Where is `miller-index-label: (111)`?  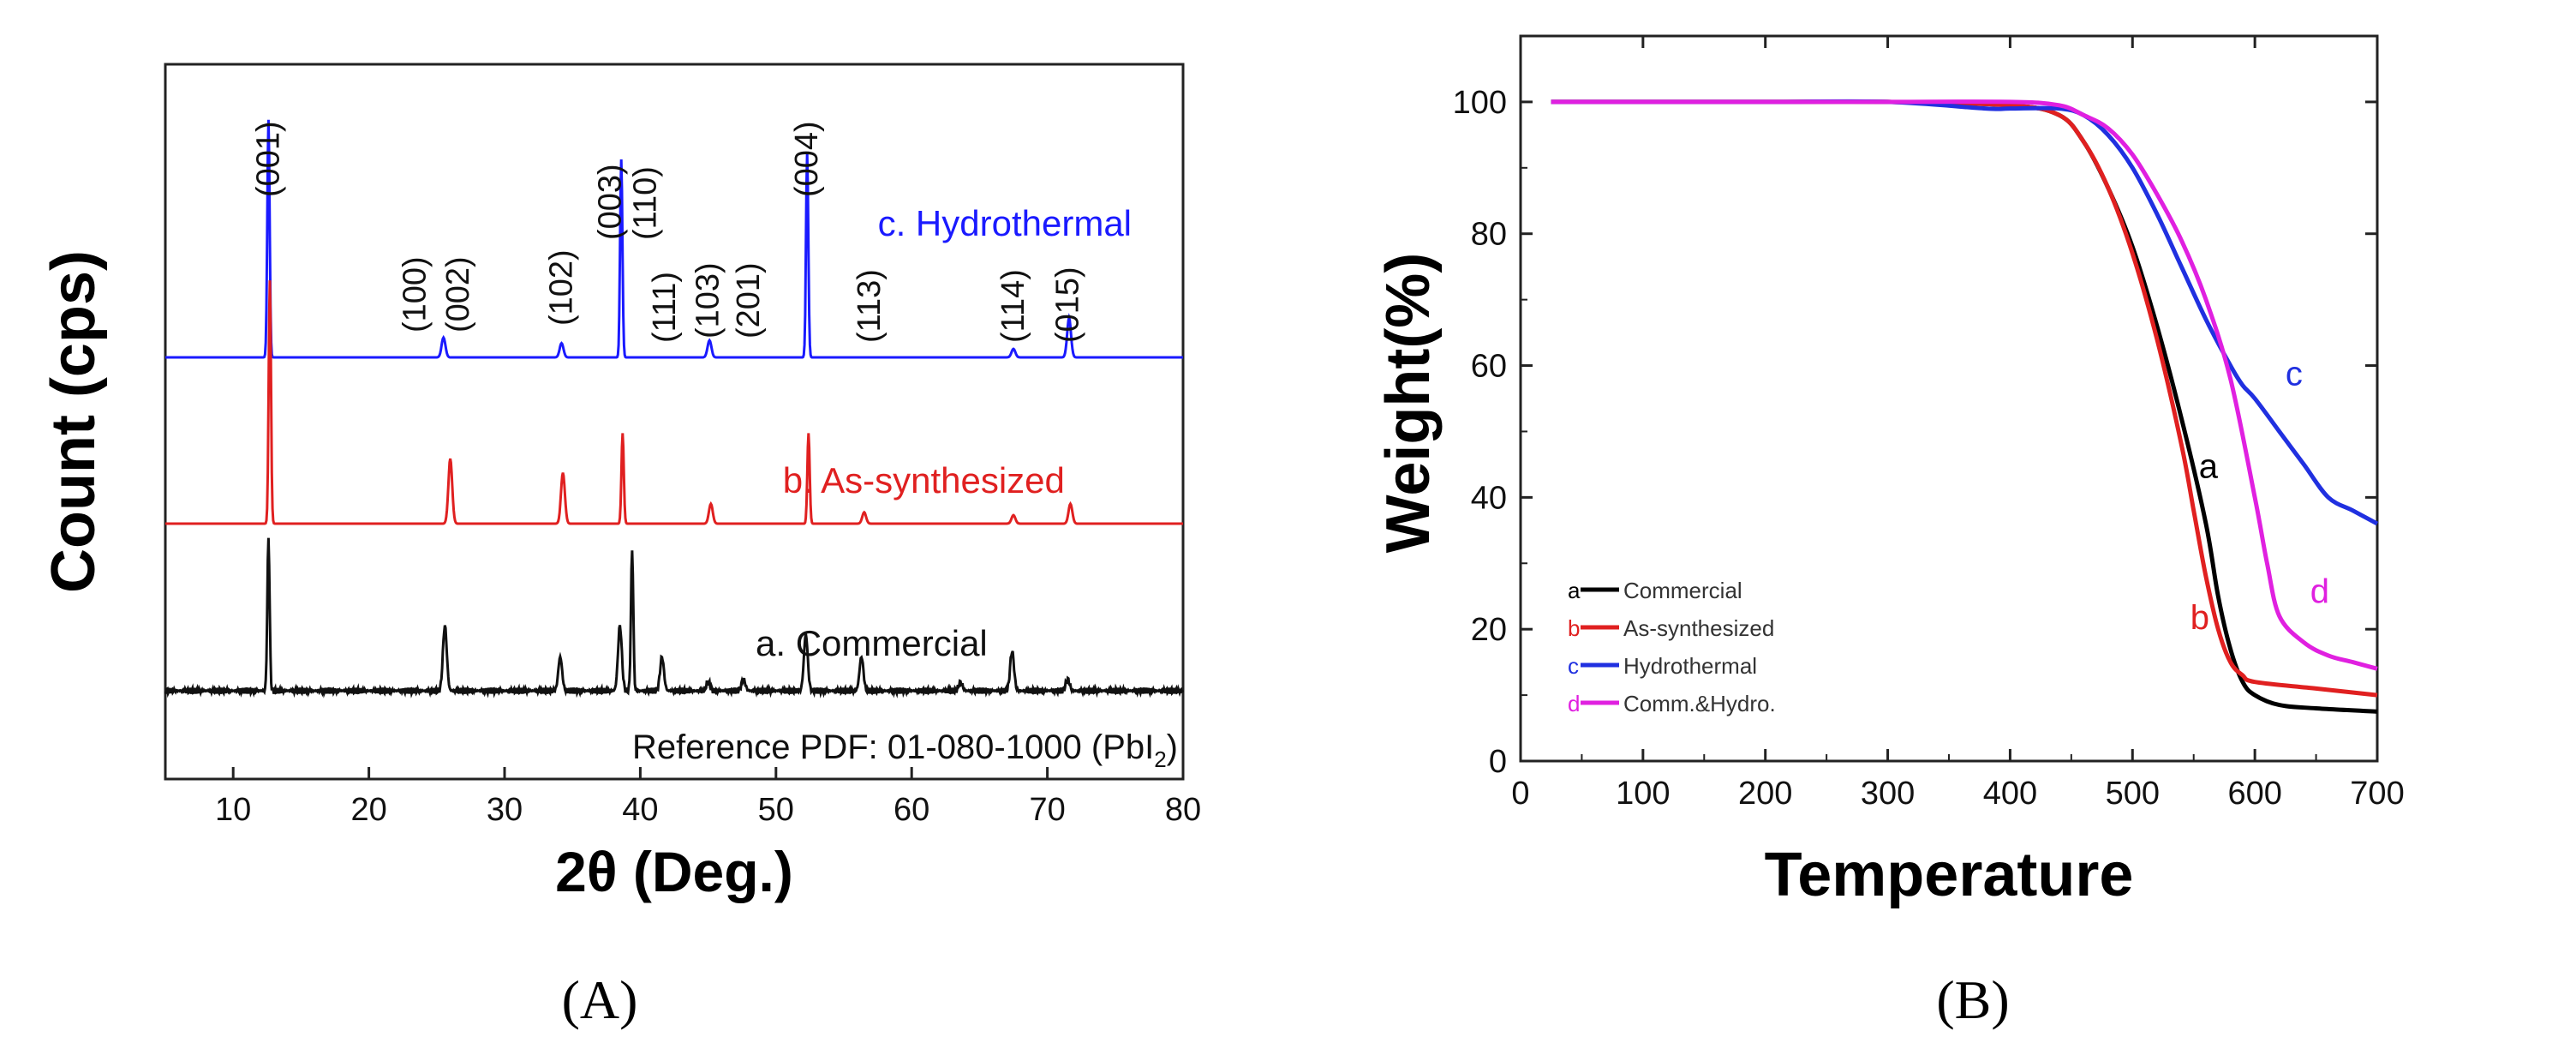
miller-index-label: (111) is located at coordinates (665, 307).